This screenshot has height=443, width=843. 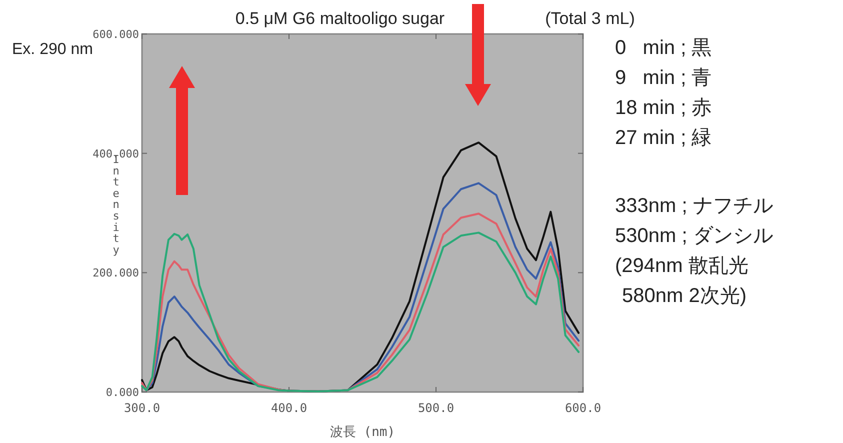 I want to click on x-tick-label: 400.0, so click(x=289, y=408).